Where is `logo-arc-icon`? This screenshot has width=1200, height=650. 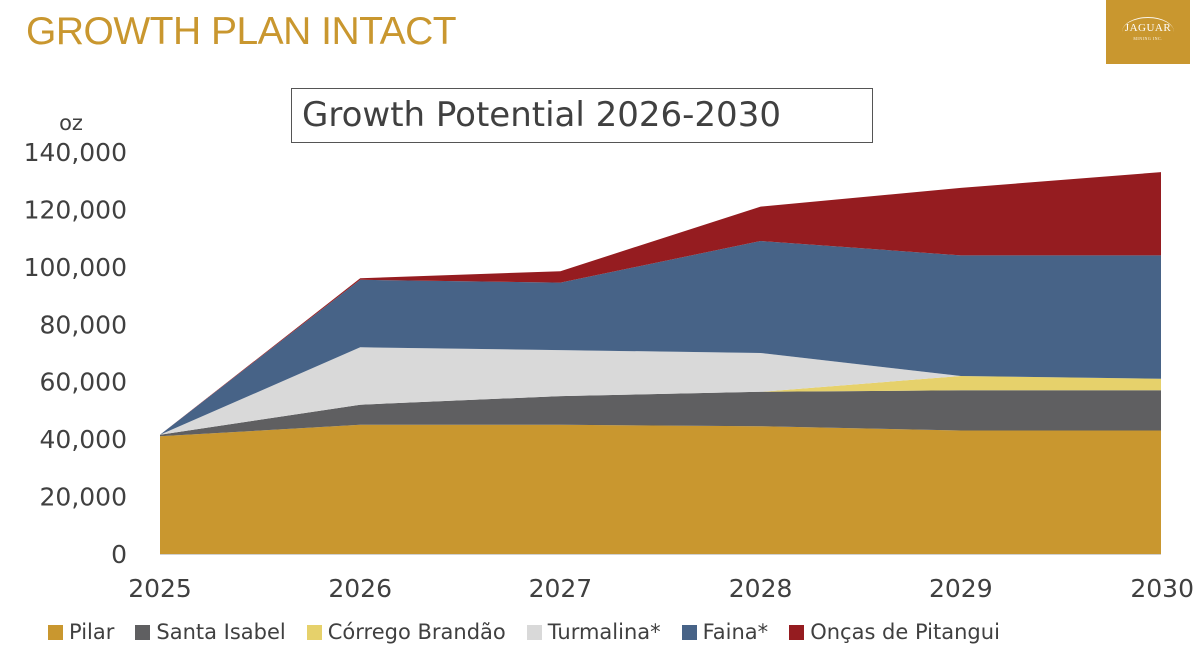
logo-arc-icon is located at coordinates (1148, 24).